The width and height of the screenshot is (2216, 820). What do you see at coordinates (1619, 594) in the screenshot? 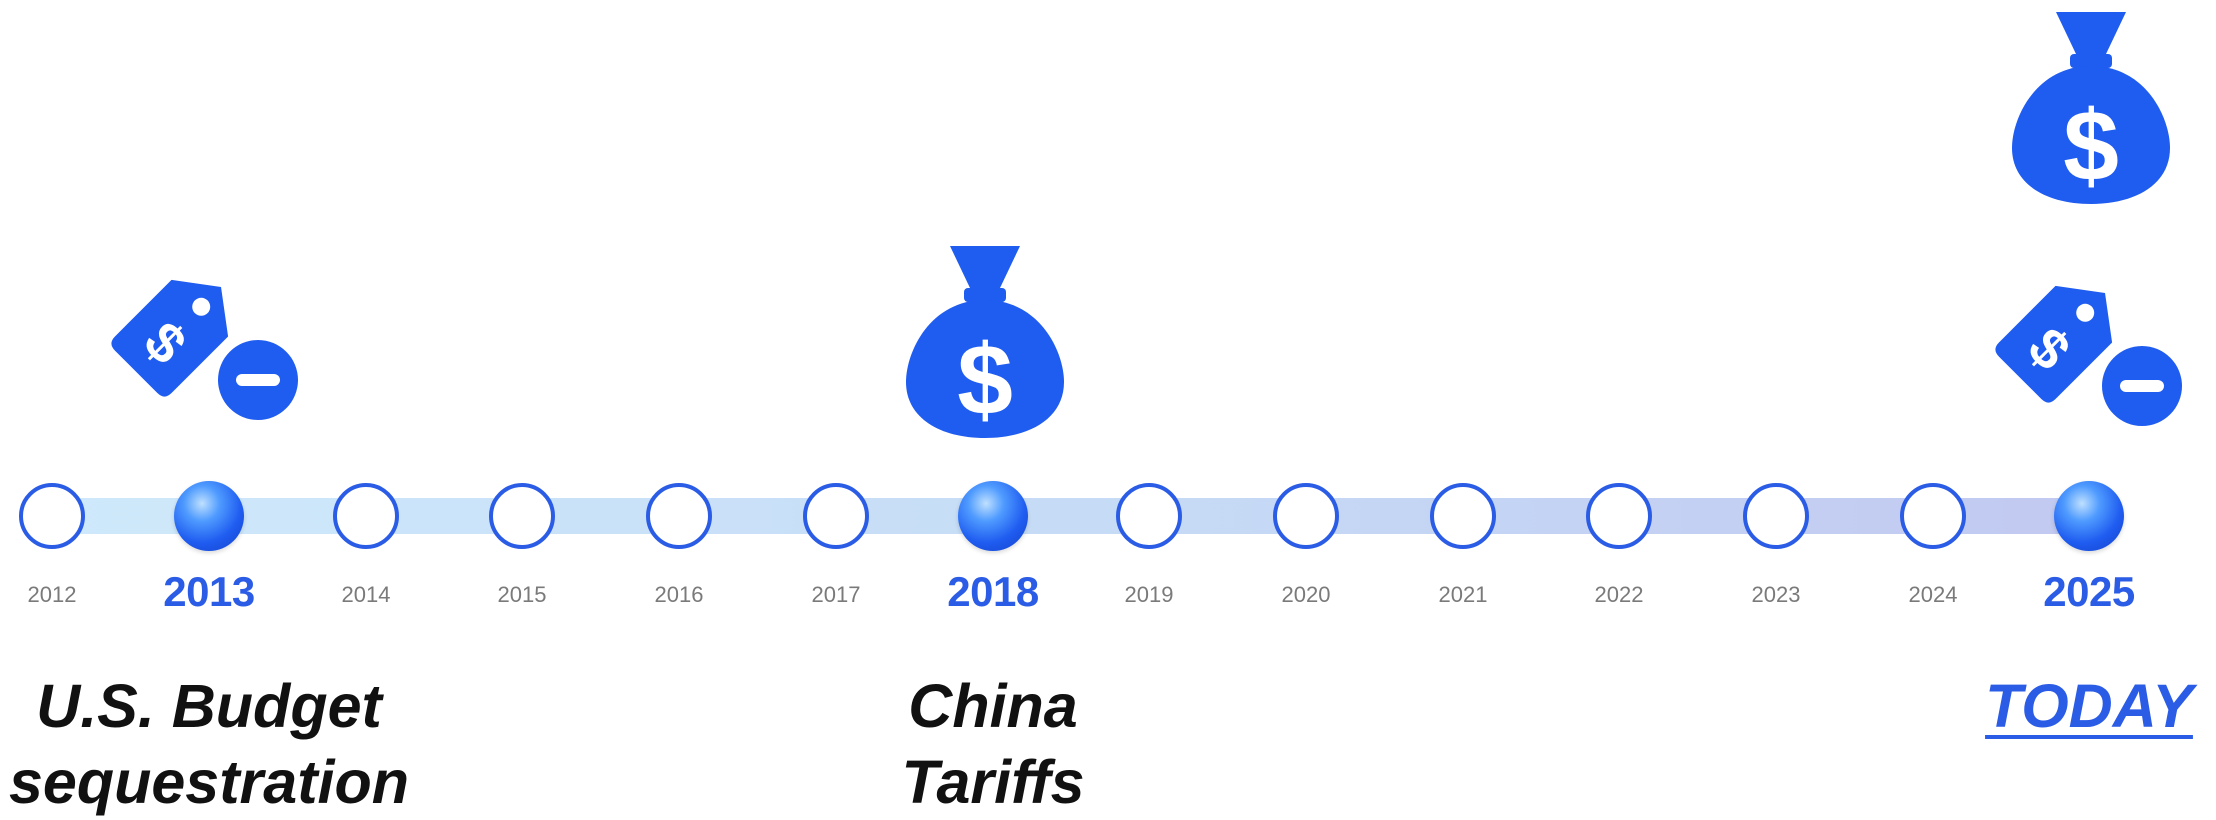
I see `year-label: 2022` at bounding box center [1619, 594].